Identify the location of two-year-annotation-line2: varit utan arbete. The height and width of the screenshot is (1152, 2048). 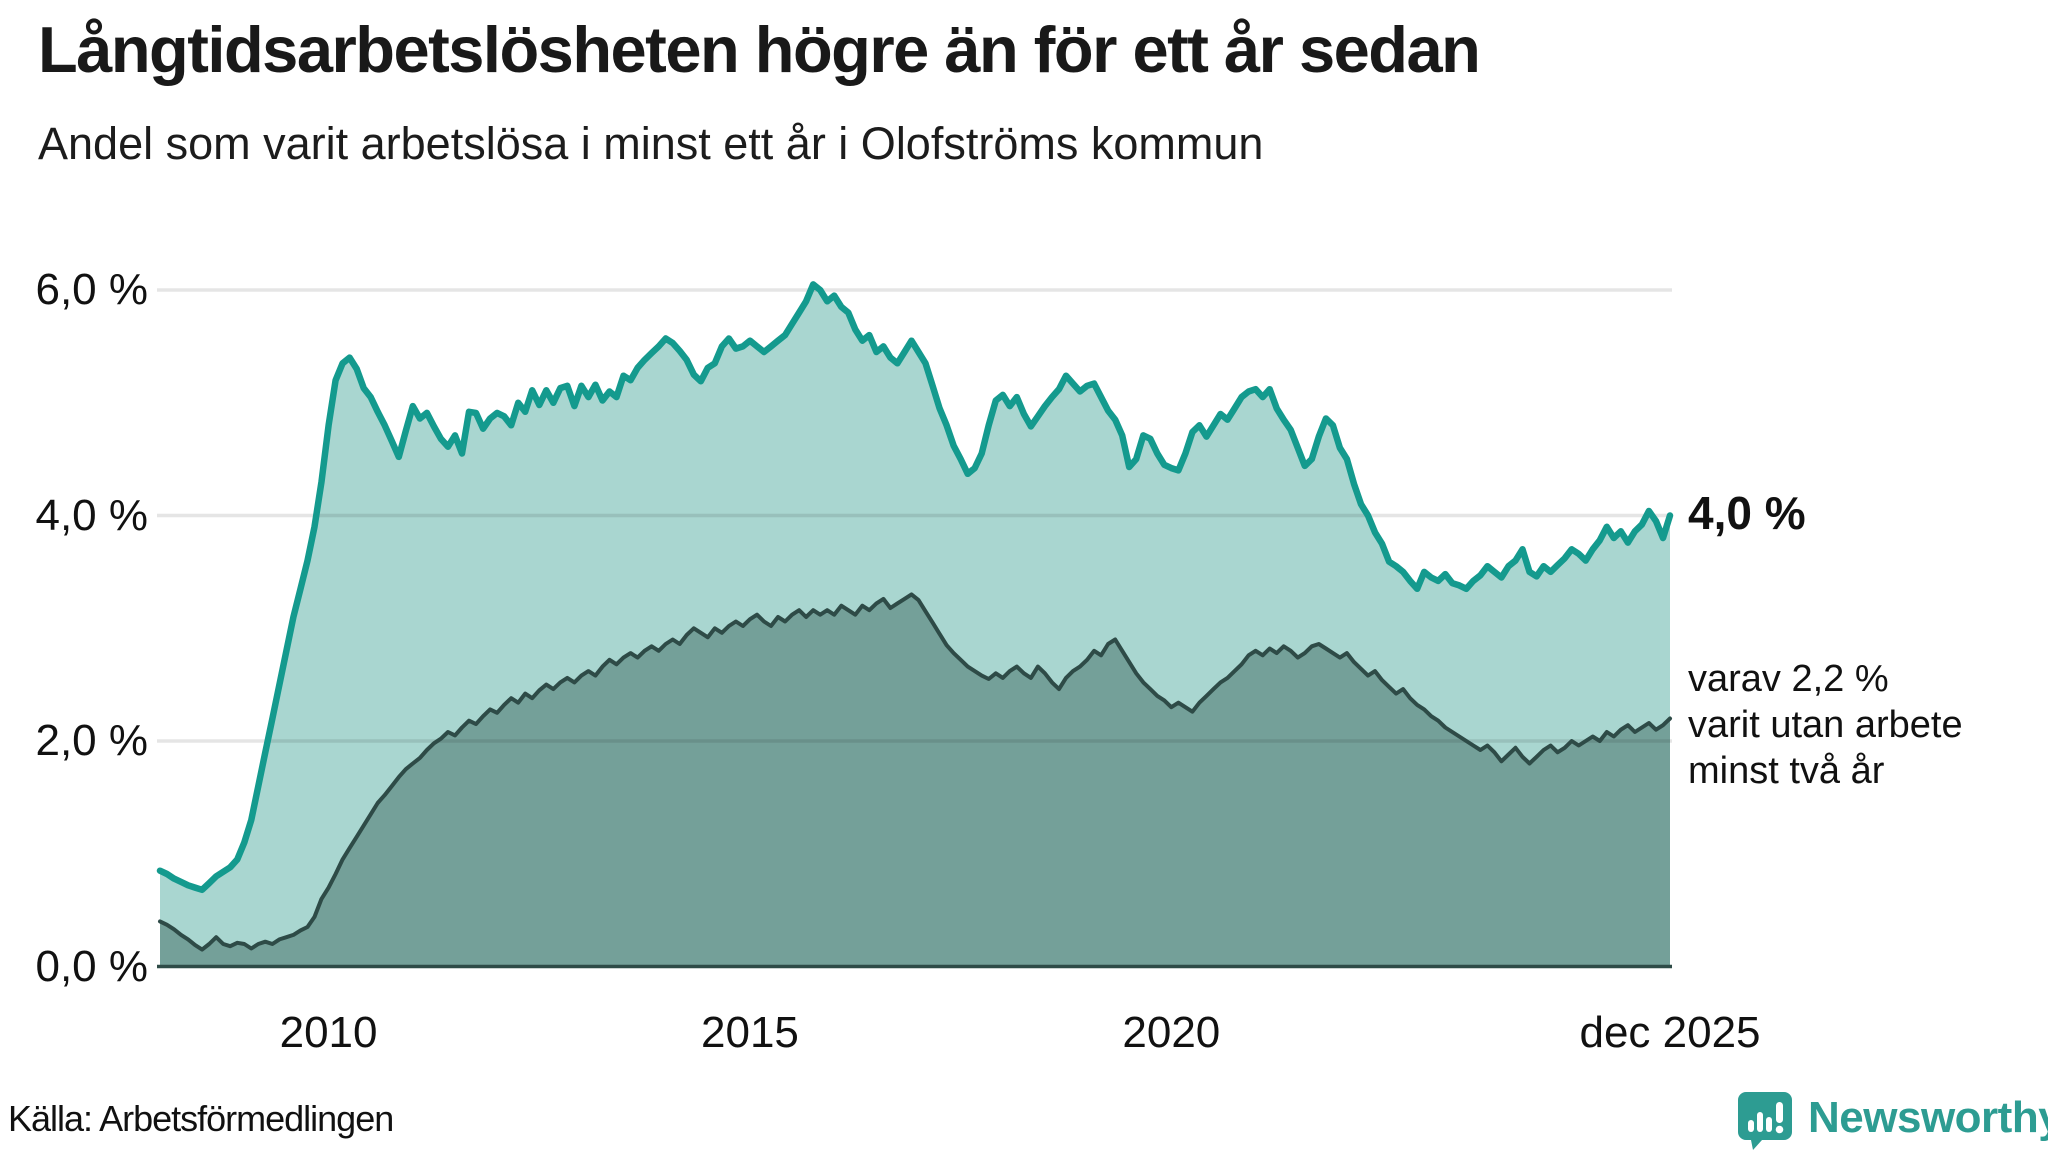
(1825, 725).